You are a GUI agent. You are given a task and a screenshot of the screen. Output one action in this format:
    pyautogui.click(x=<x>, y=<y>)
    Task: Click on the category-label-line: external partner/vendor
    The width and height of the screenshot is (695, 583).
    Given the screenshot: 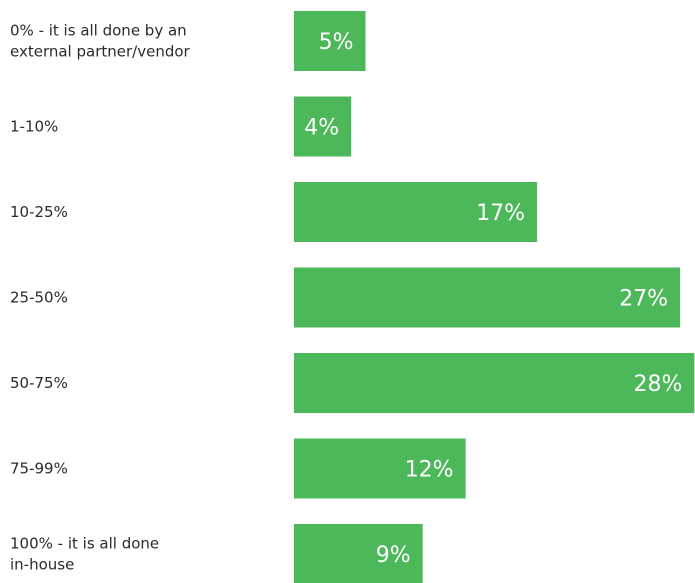 What is the action you would take?
    pyautogui.click(x=100, y=52)
    